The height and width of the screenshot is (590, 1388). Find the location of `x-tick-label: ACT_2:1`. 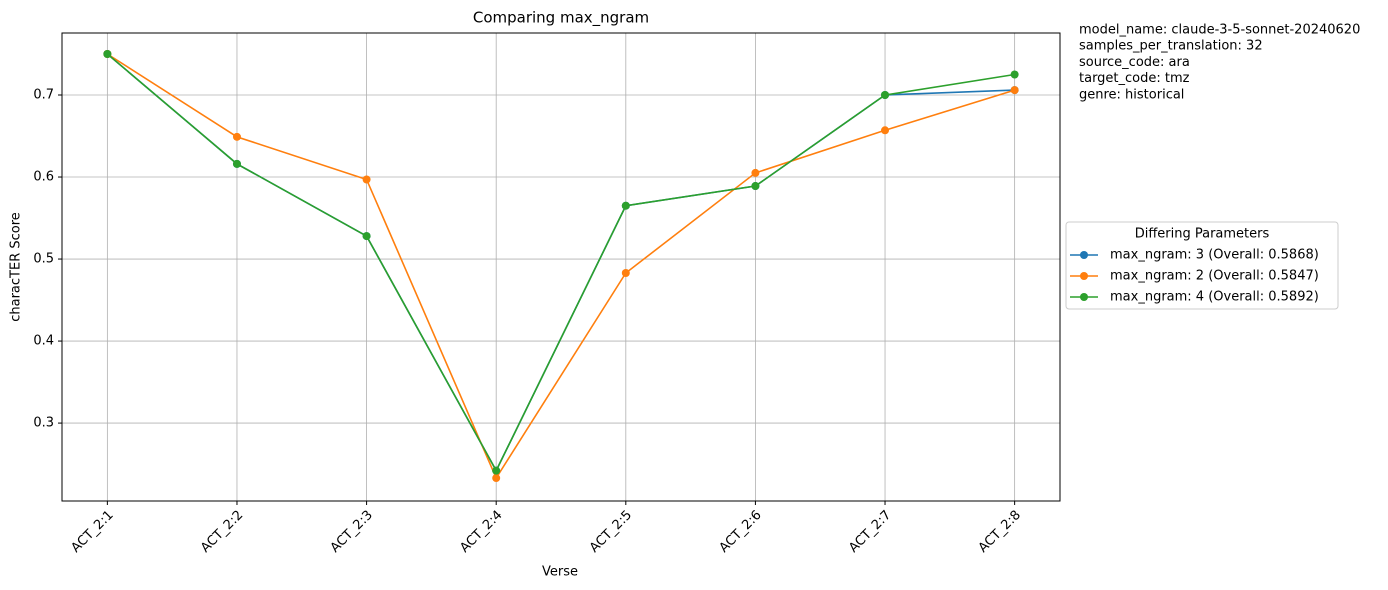

x-tick-label: ACT_2:1 is located at coordinates (93, 532).